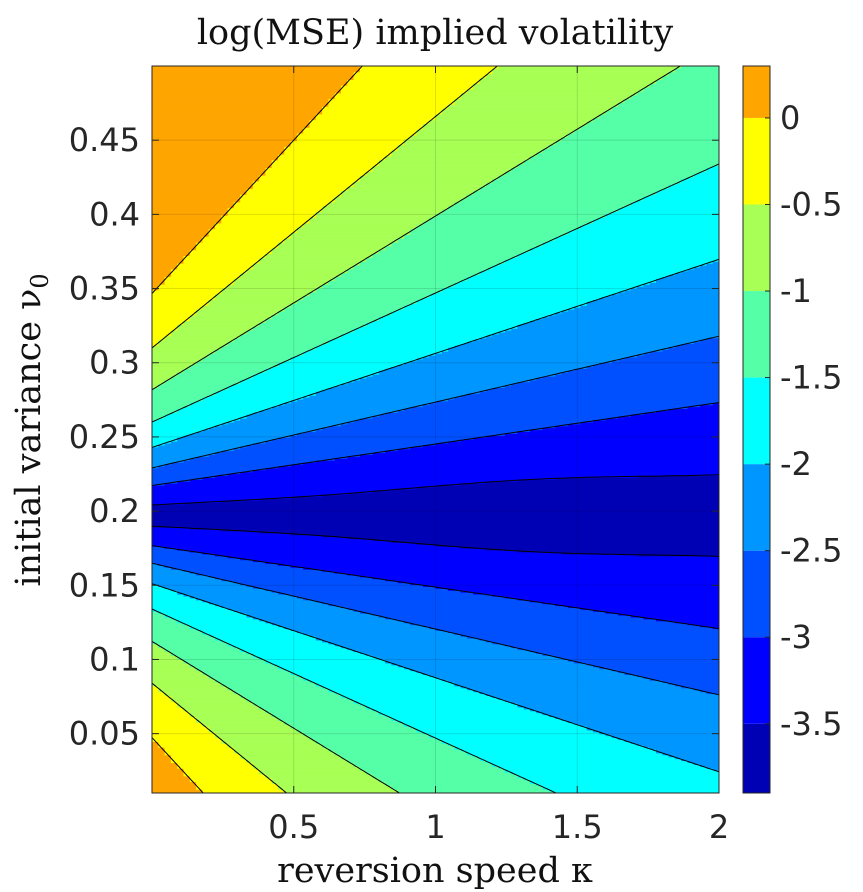 The width and height of the screenshot is (863, 892). I want to click on contour-line, so click(435, 515).